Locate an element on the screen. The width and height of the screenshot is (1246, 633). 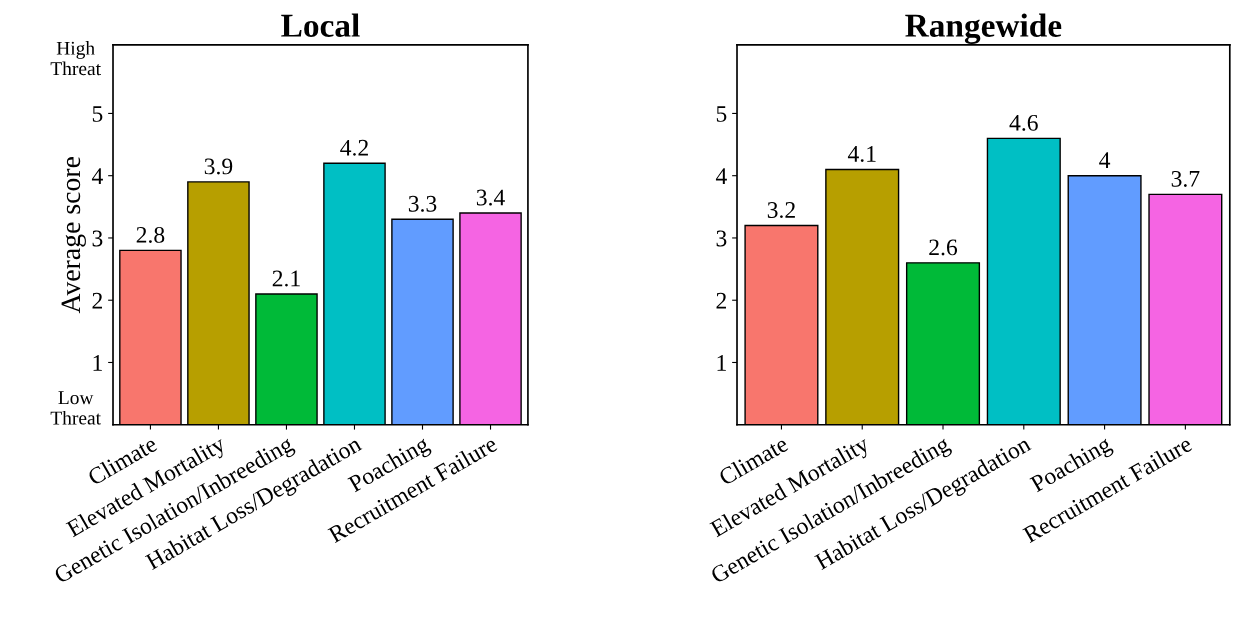
y-axis-title: Average score is located at coordinates (73, 235).